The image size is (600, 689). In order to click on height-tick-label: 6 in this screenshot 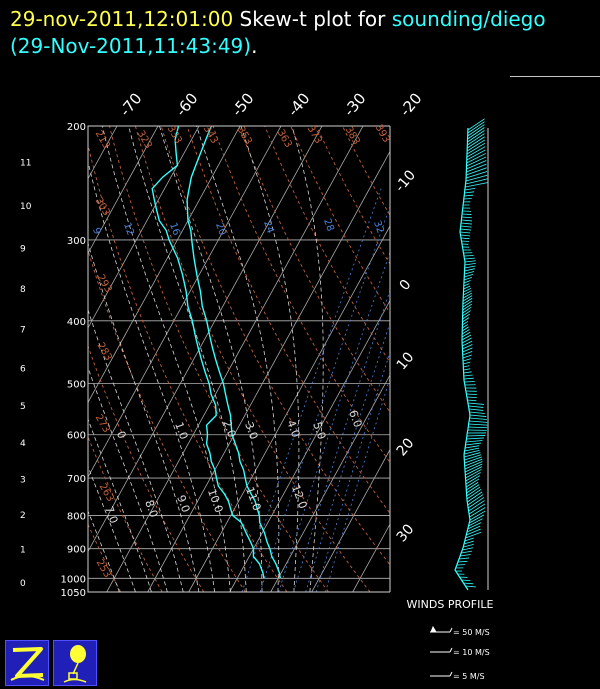, I will do `click(23, 369)`.